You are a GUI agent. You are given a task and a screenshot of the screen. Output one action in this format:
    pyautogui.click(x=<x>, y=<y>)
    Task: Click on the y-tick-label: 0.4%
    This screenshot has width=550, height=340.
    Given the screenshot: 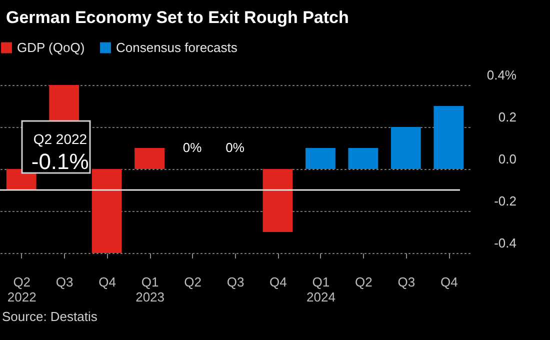 What is the action you would take?
    pyautogui.click(x=501, y=75)
    